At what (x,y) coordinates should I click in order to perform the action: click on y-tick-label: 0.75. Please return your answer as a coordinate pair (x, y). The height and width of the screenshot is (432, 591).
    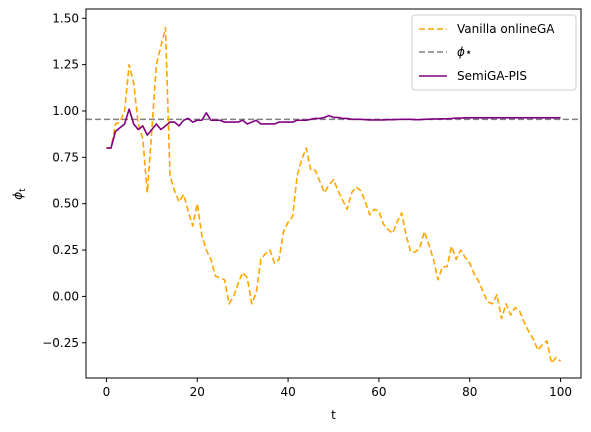
    Looking at the image, I should click on (65, 157).